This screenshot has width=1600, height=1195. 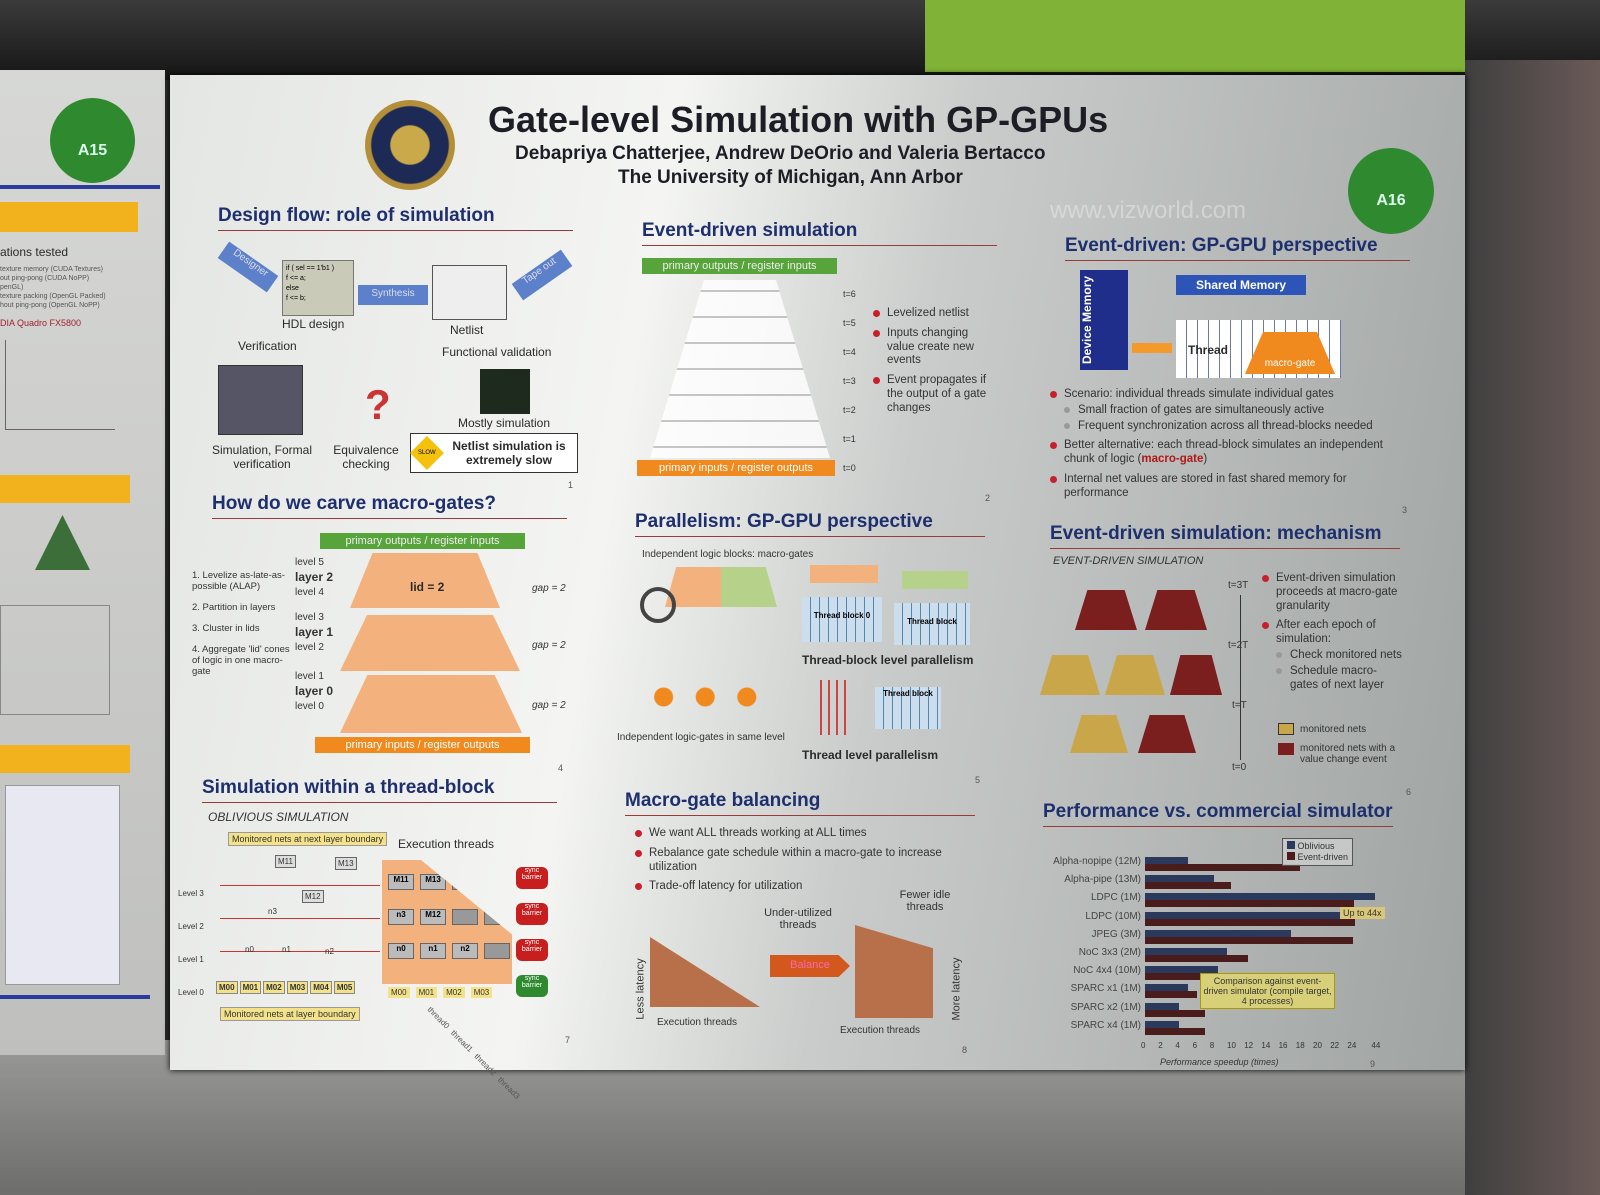 I want to click on panel-event-sim: Event-driven simulation, so click(x=819, y=233).